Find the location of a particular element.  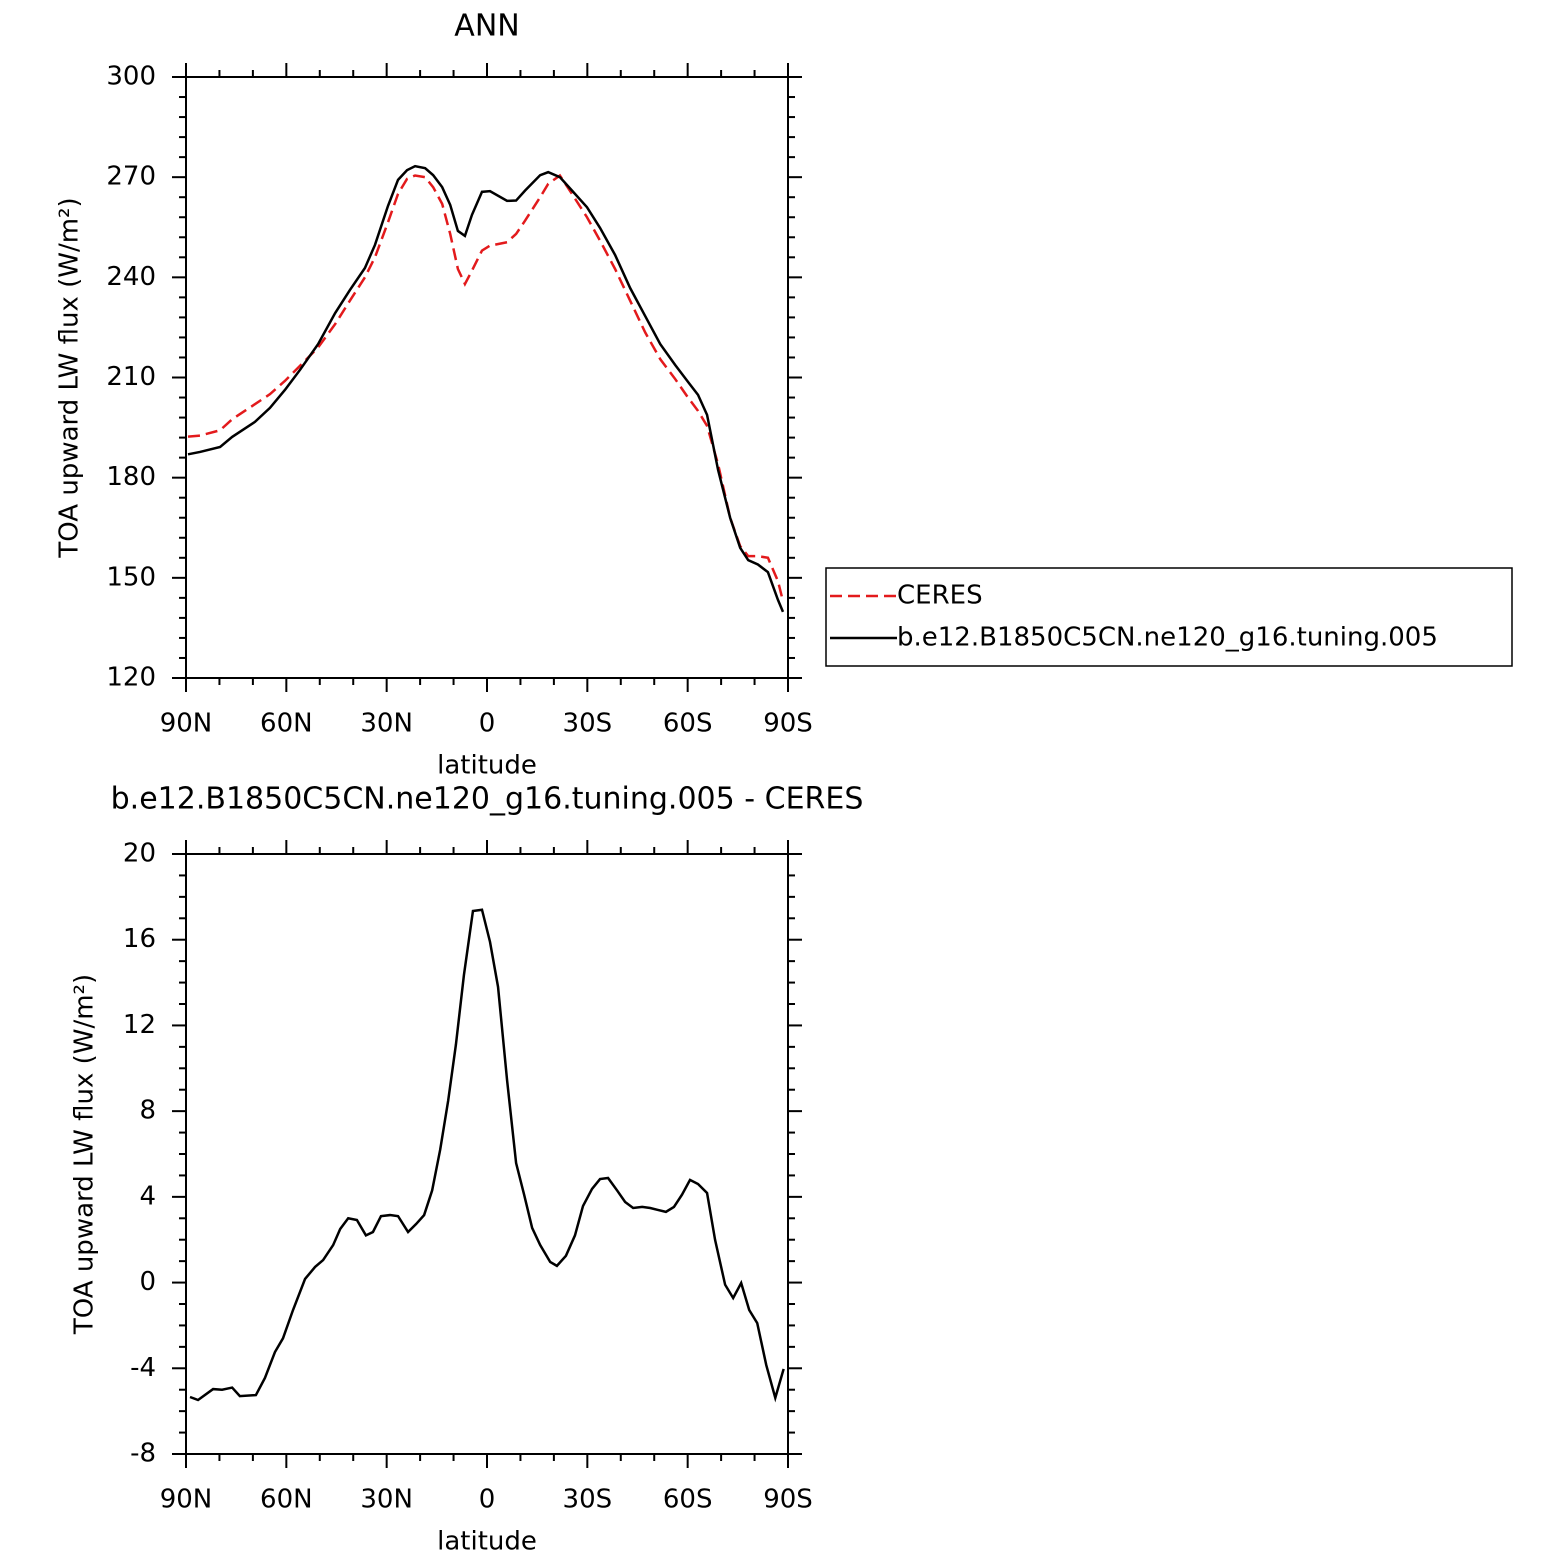

y-tick-label: 4 is located at coordinates (147, 1196).